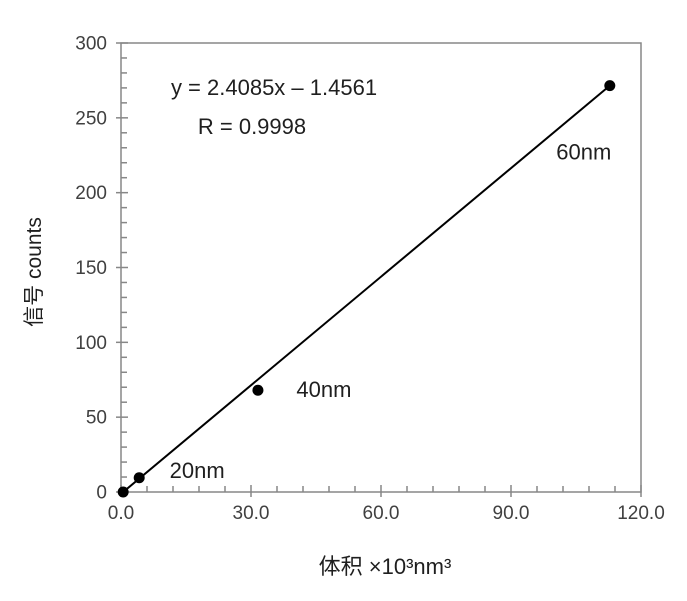  Describe the element at coordinates (251, 513) in the screenshot. I see `x-tick-label: 30.0` at that location.